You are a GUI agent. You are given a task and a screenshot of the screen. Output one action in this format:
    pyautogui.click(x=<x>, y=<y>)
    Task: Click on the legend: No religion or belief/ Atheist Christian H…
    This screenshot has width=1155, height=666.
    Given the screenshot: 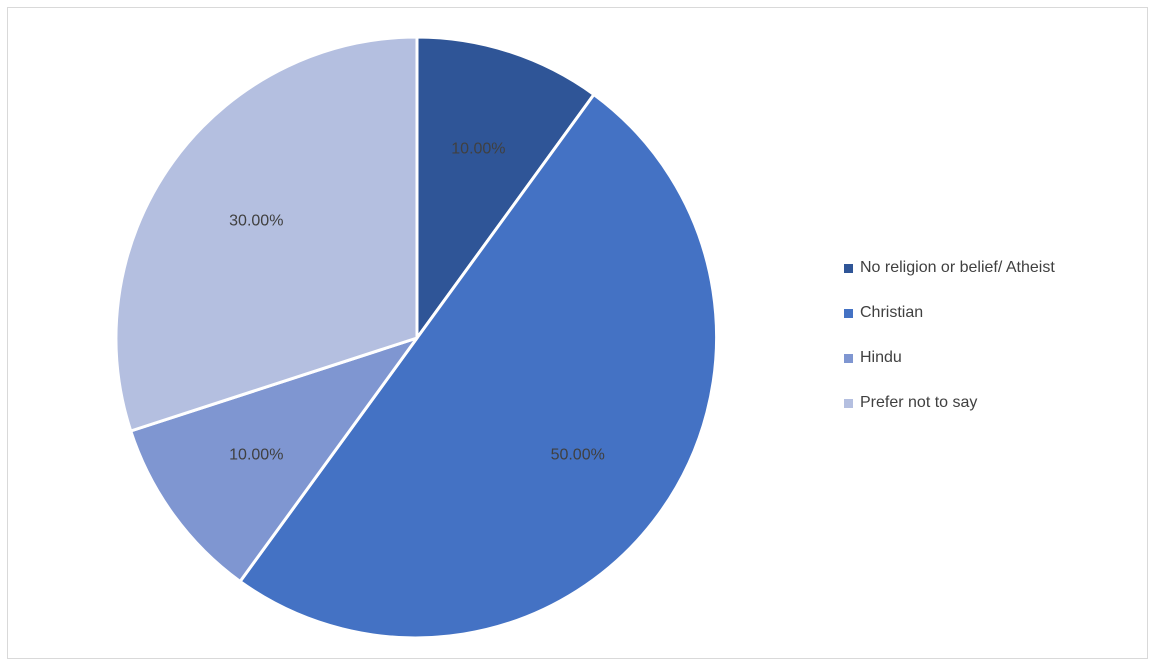 What is the action you would take?
    pyautogui.click(x=949, y=347)
    